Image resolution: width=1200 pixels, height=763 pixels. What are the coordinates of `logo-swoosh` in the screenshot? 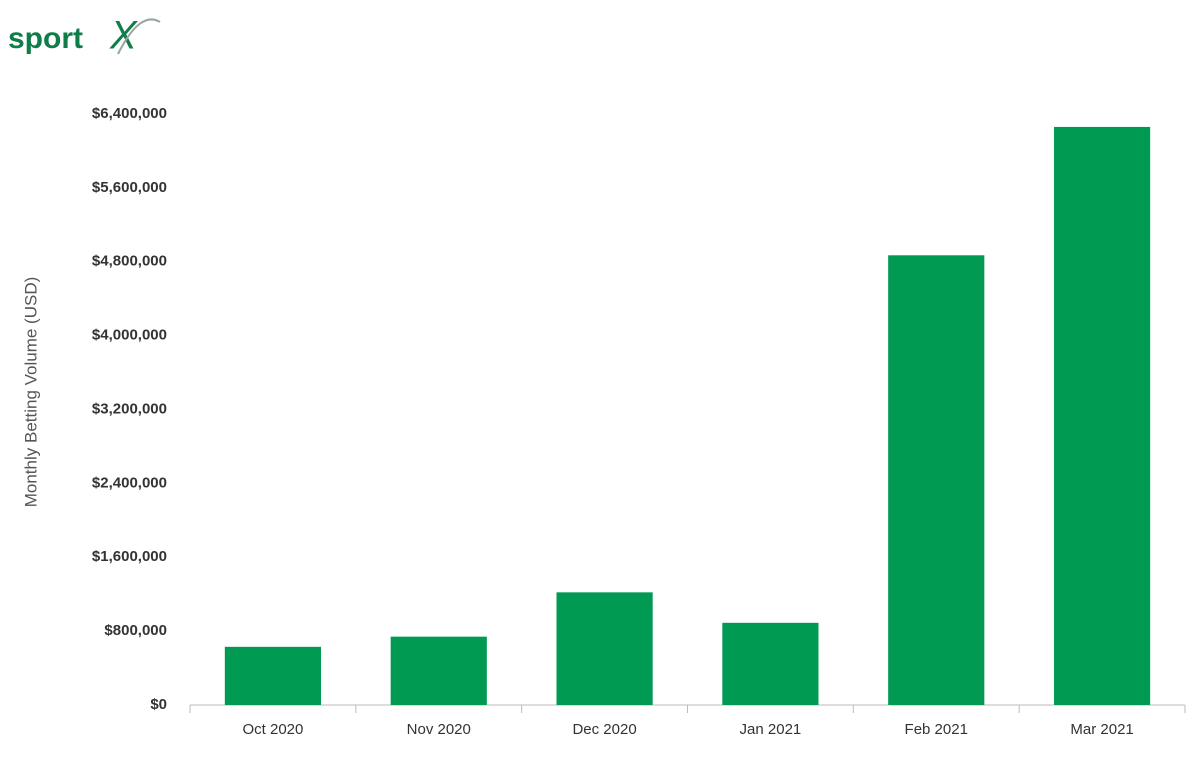 It's located at (139, 36).